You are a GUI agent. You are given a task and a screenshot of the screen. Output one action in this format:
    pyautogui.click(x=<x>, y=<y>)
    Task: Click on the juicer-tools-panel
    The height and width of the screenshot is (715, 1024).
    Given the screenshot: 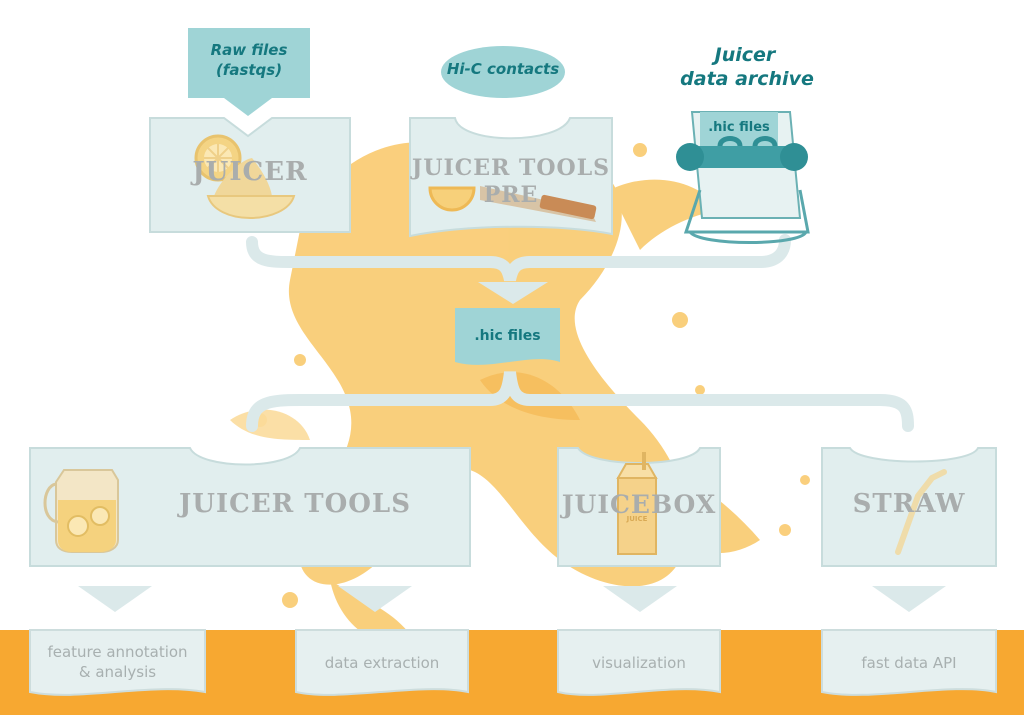 What is the action you would take?
    pyautogui.click(x=250, y=507)
    